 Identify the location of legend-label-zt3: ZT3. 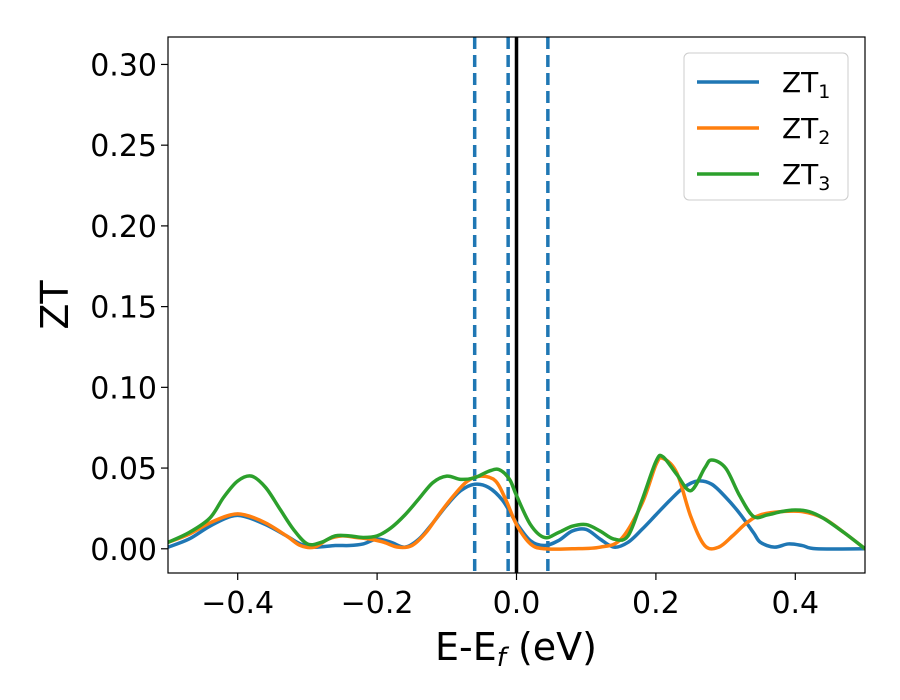
(806, 176).